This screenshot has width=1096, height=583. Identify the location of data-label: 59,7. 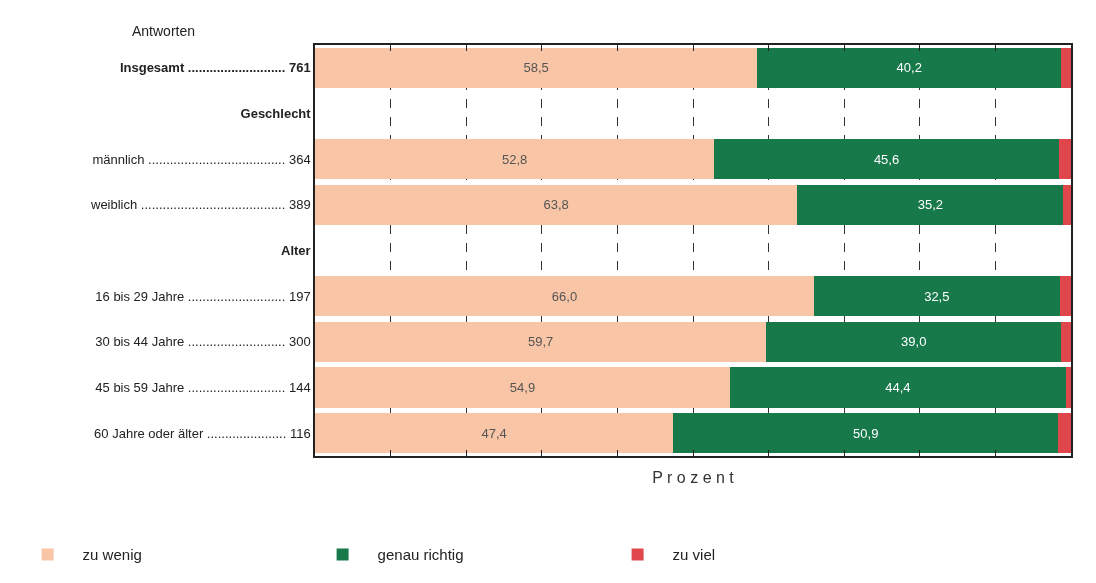
(541, 342).